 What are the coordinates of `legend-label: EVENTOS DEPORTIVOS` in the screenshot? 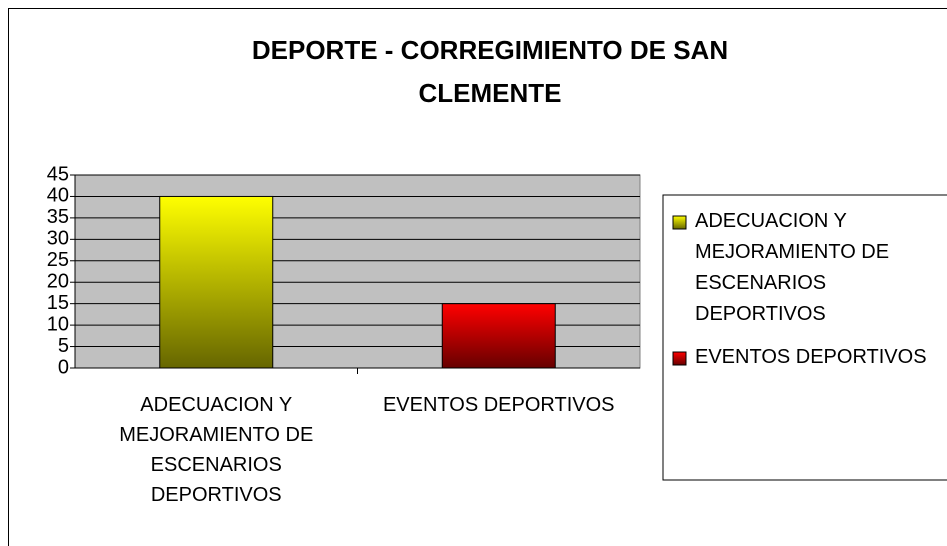 It's located at (811, 357).